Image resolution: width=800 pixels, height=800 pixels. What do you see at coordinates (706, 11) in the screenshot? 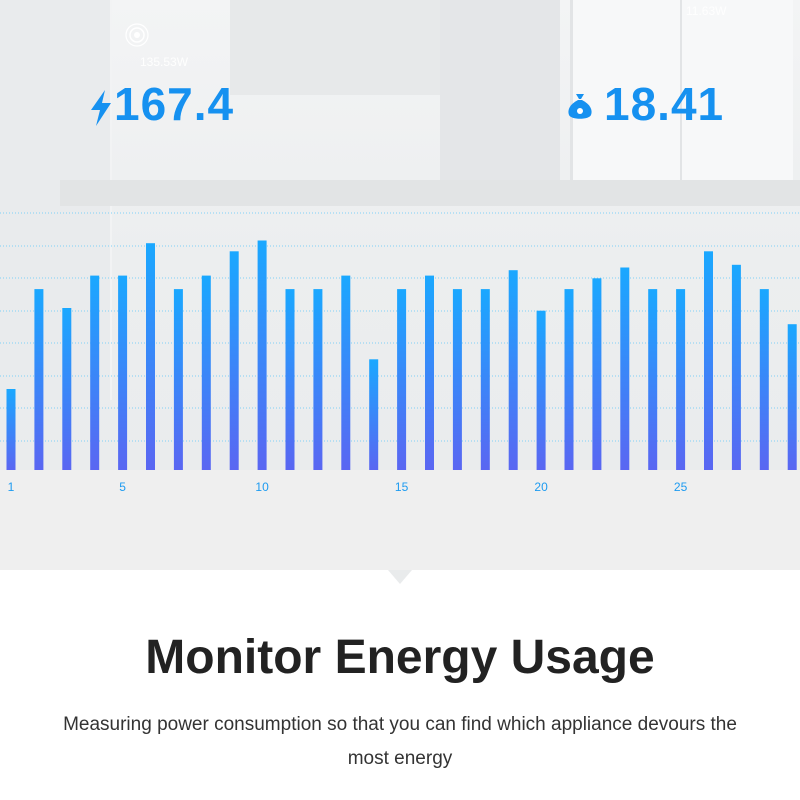
I see `overlay-reading: 11.63W` at bounding box center [706, 11].